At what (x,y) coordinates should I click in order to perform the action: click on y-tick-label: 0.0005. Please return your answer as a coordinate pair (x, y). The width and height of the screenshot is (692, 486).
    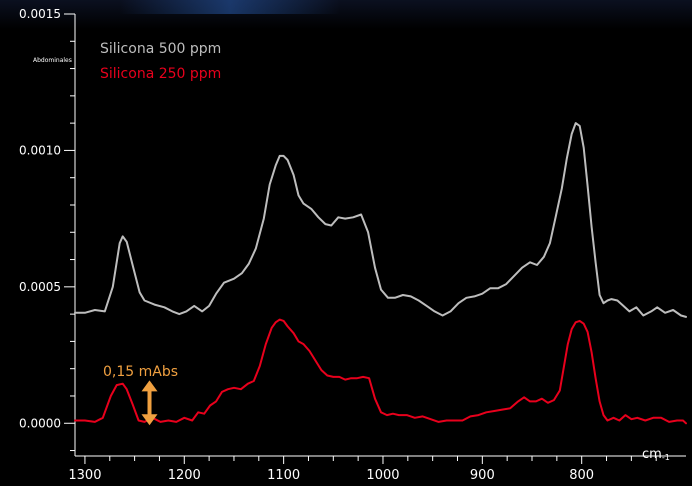
    Looking at the image, I should click on (40, 287).